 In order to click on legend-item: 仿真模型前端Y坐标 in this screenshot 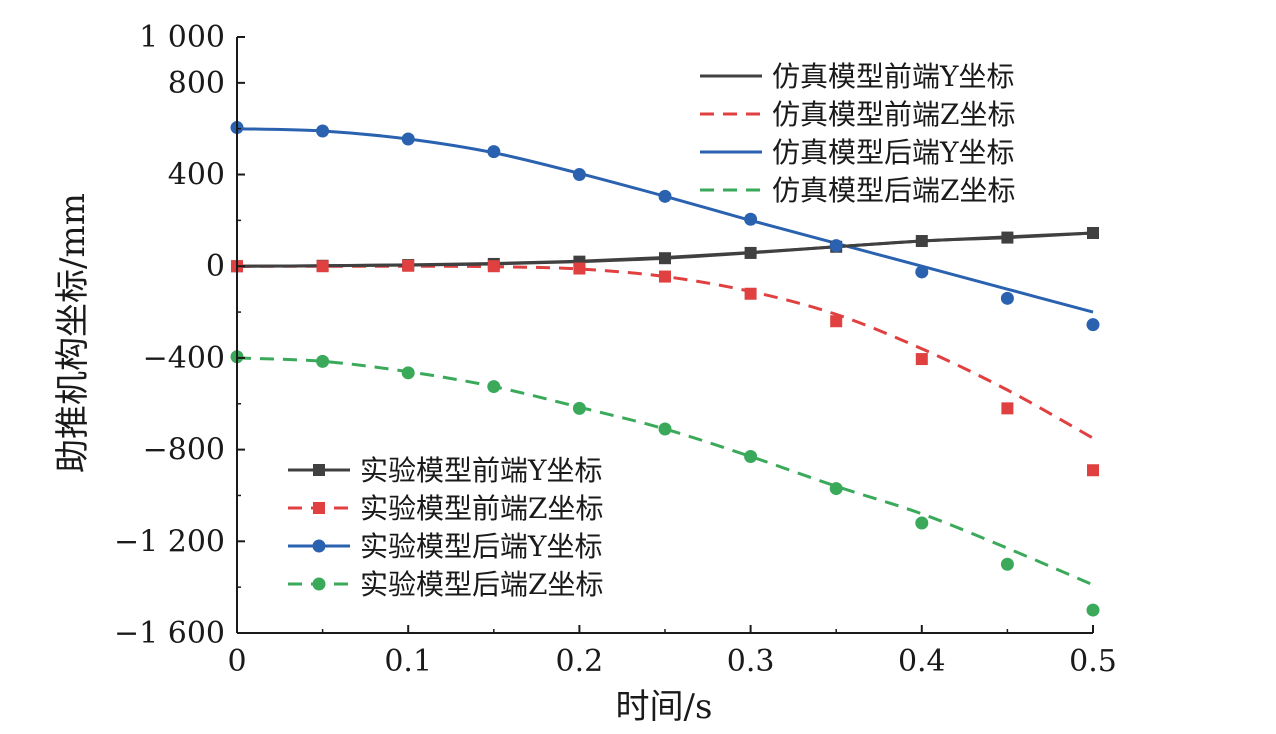, I will do `click(857, 76)`.